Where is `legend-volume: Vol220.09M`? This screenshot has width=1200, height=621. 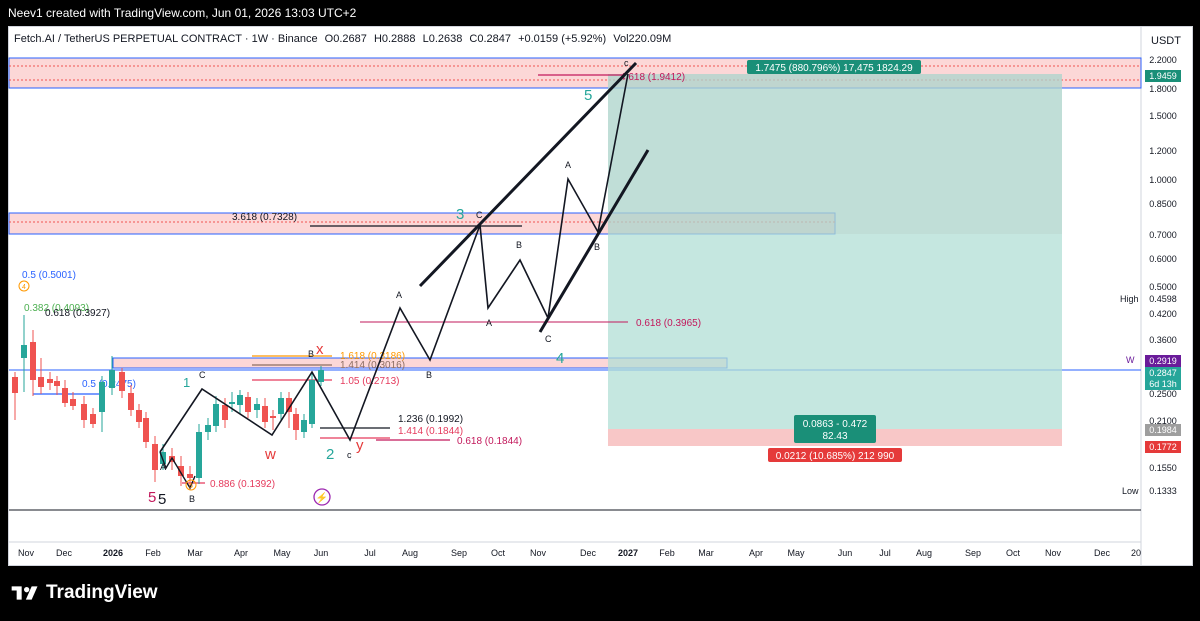 legend-volume: Vol220.09M is located at coordinates (642, 39).